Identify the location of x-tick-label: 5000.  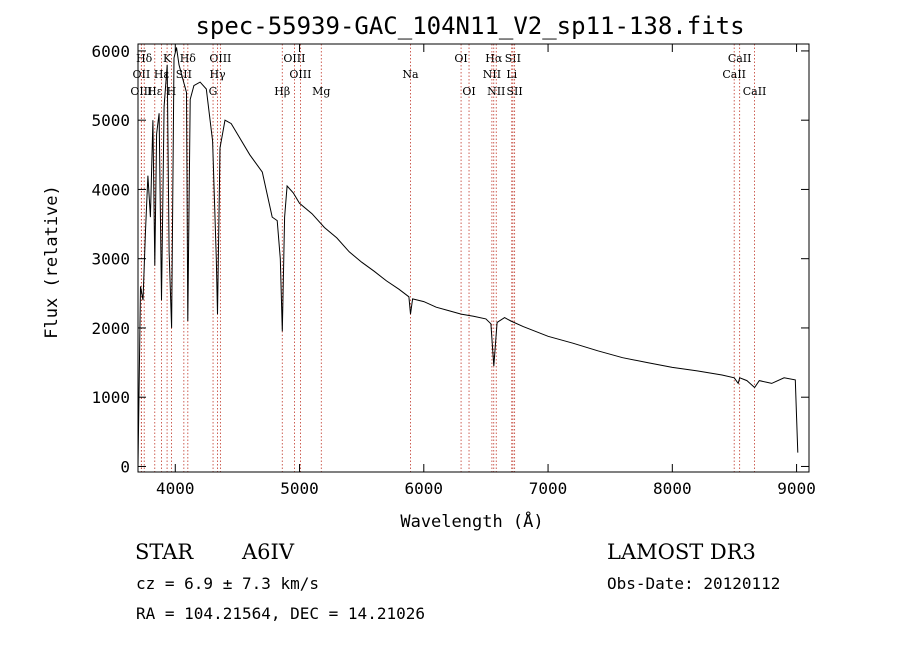
(299, 488).